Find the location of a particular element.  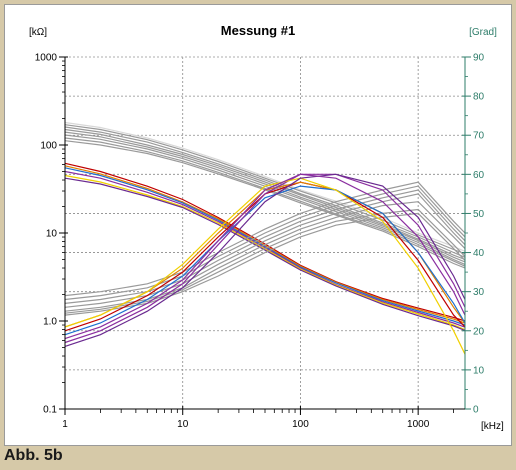

right-axis-tick-label: 30 is located at coordinates (479, 292).